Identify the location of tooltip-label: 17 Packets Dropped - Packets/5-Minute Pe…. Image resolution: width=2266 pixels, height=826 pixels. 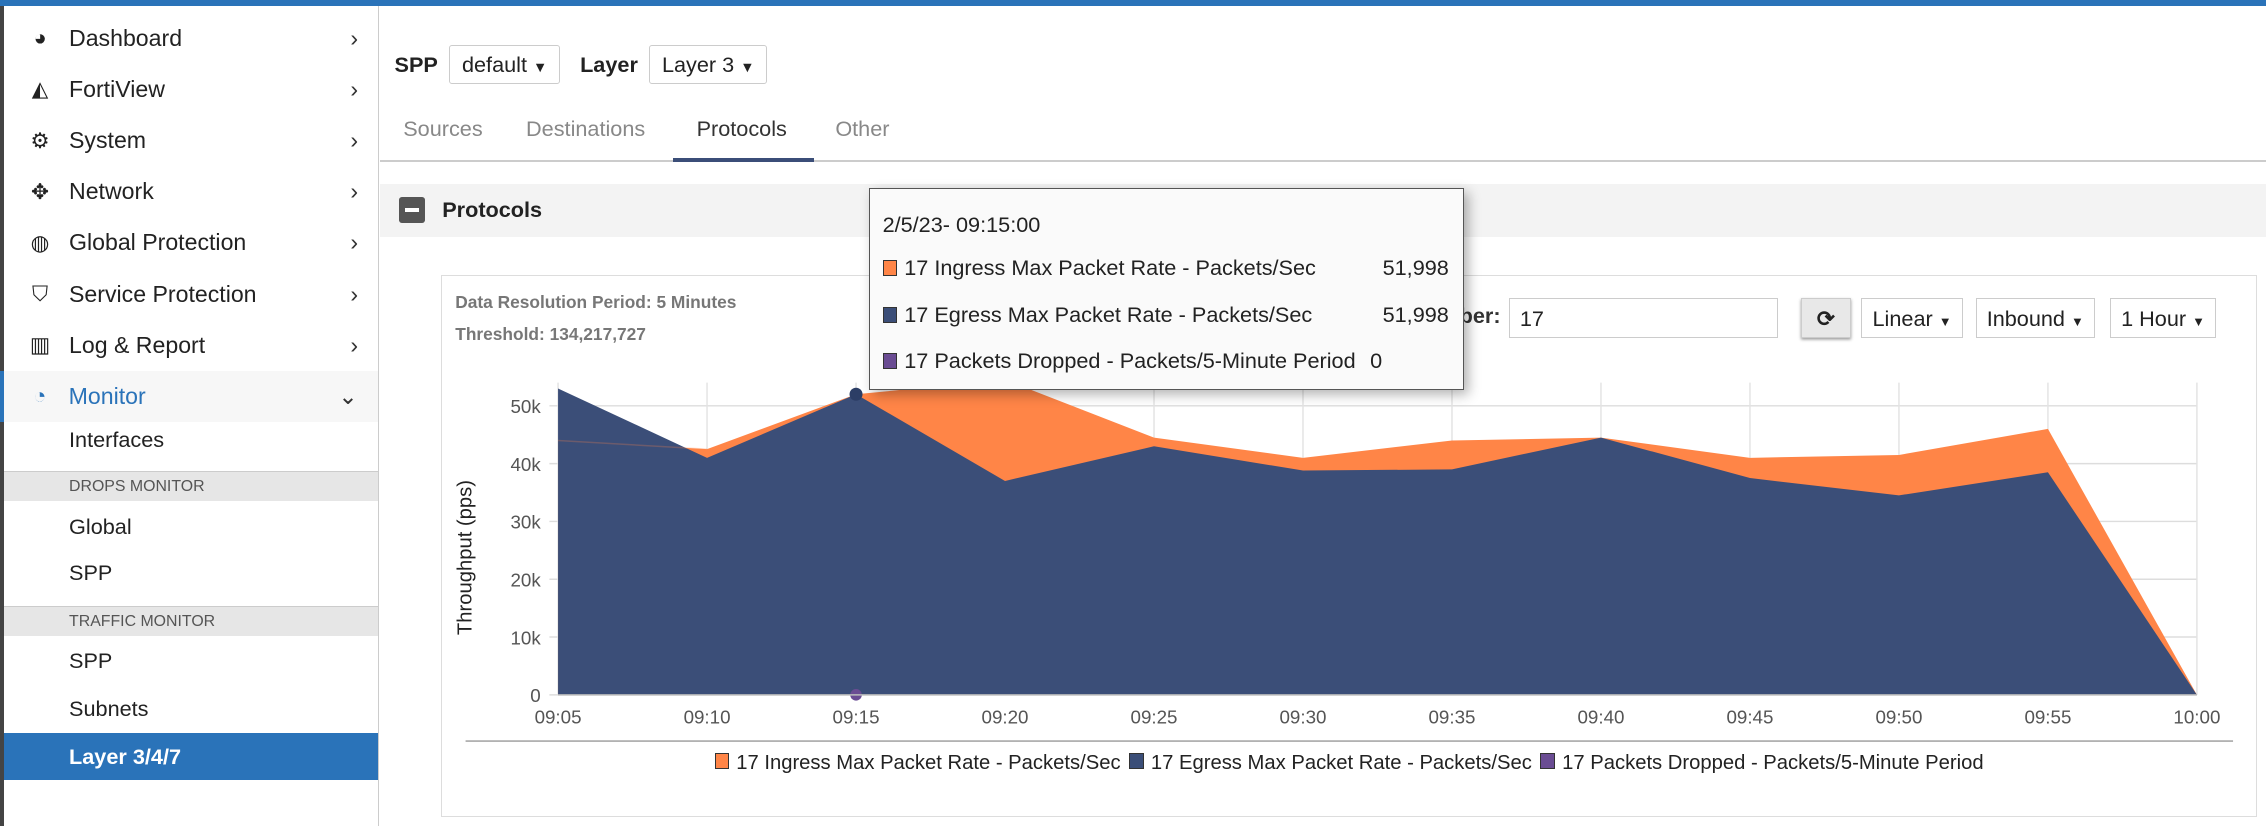
(1130, 360).